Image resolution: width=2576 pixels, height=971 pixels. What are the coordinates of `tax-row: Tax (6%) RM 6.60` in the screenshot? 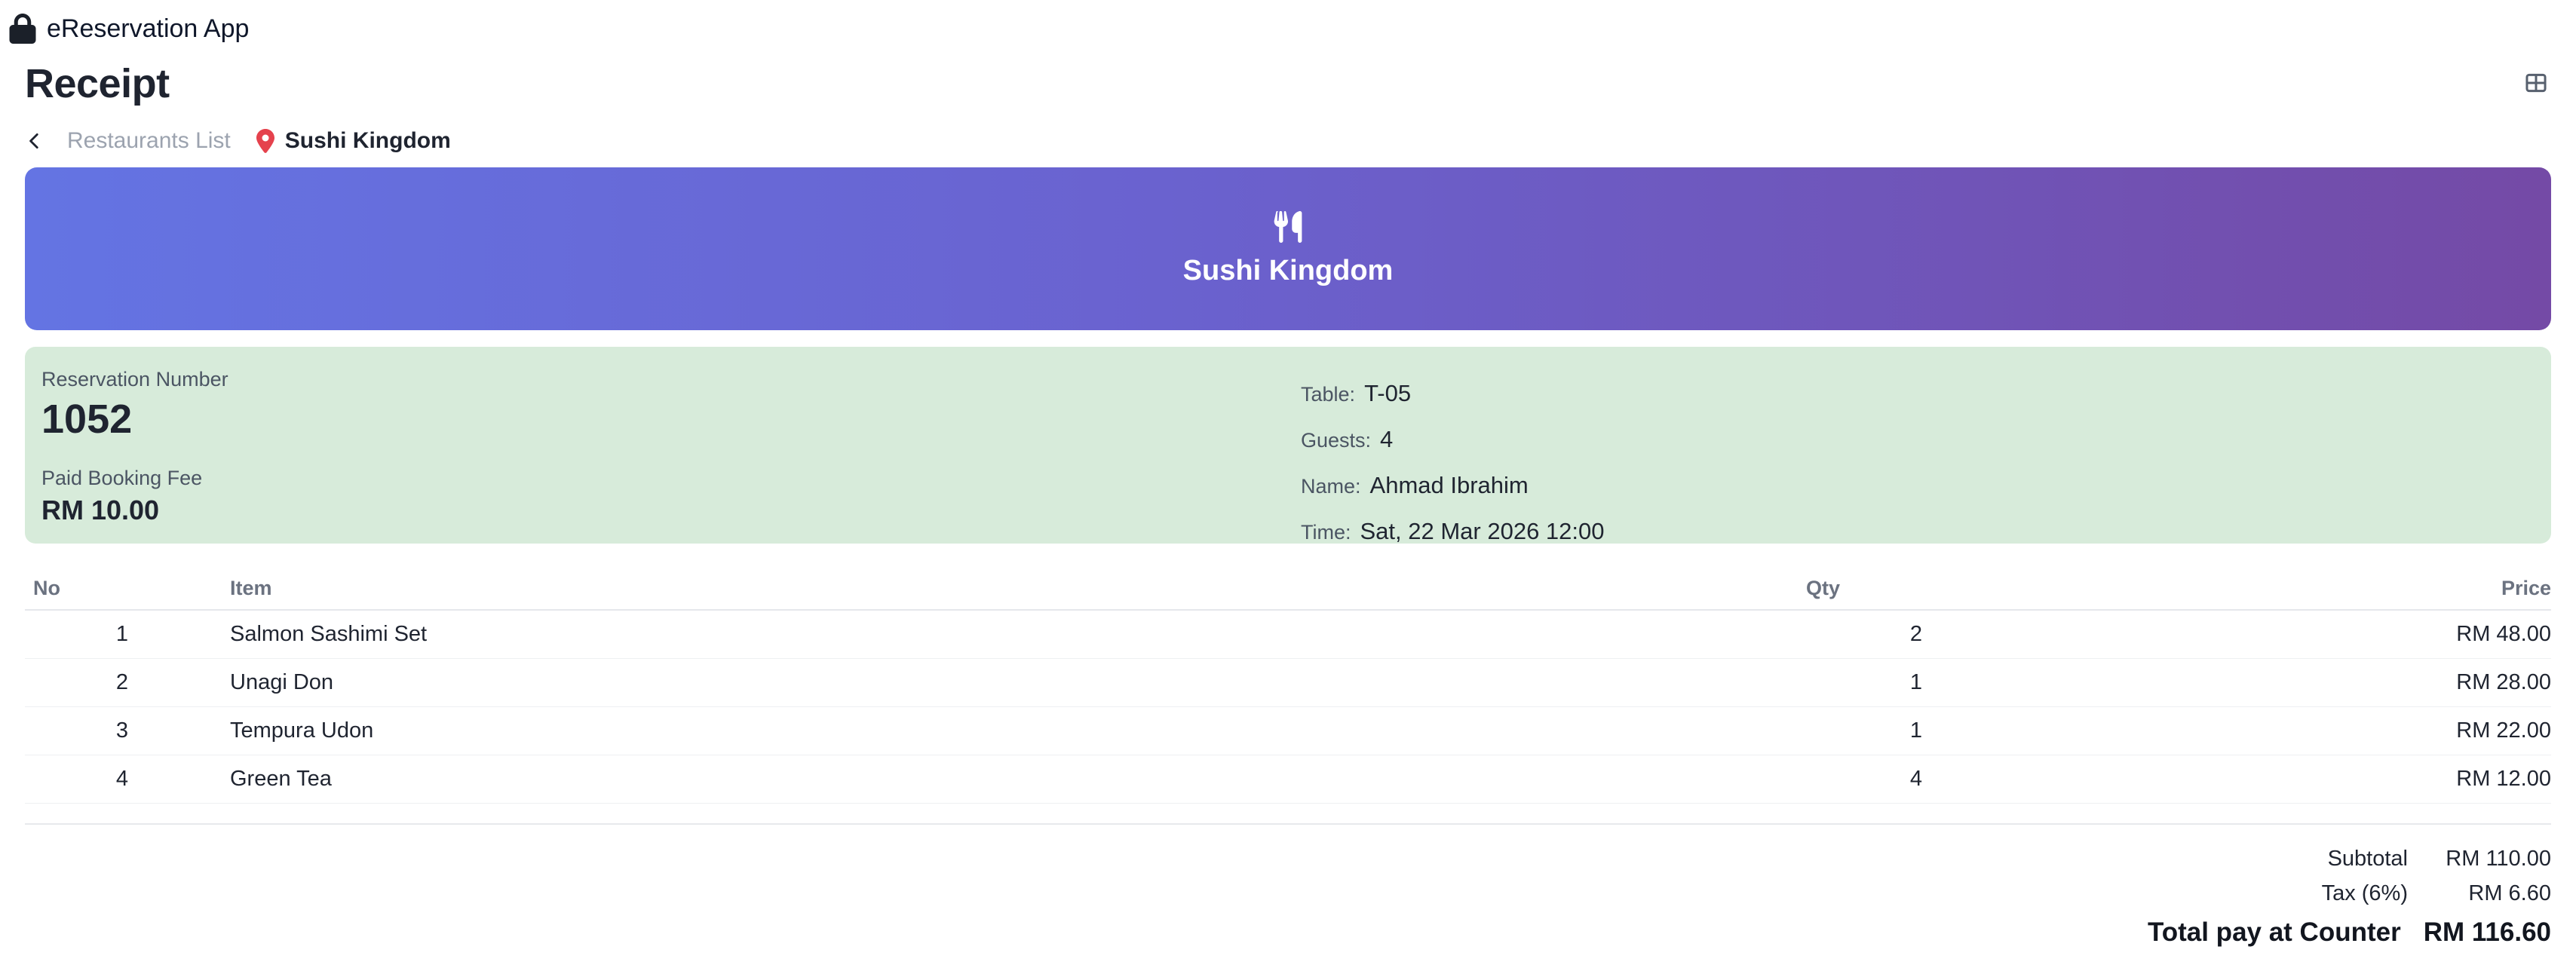 It's located at (2436, 894).